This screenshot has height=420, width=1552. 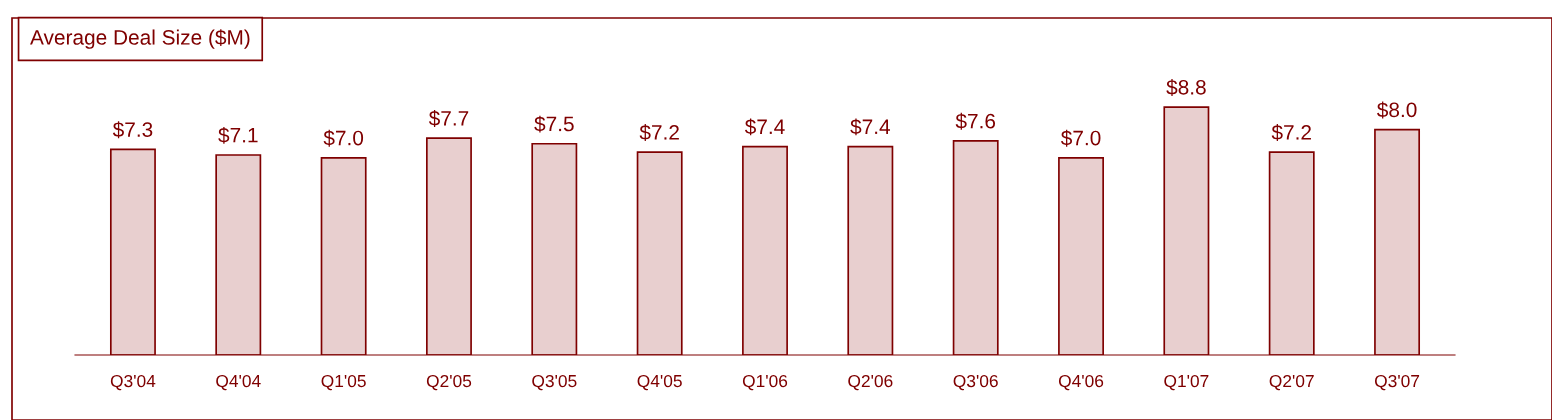 I want to click on data-label: $7.6, so click(x=975, y=121).